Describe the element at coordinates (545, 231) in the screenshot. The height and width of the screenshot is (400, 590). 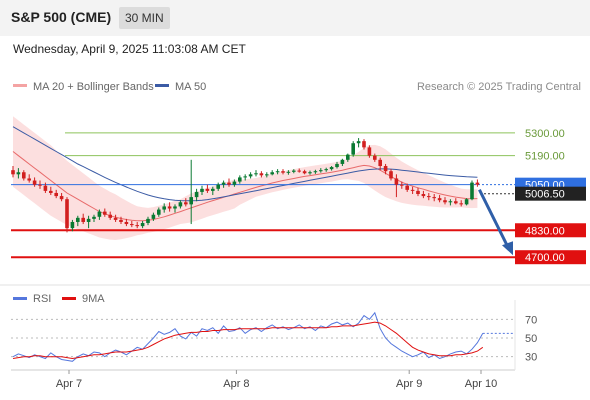
I see `support-label: 4830.00` at that location.